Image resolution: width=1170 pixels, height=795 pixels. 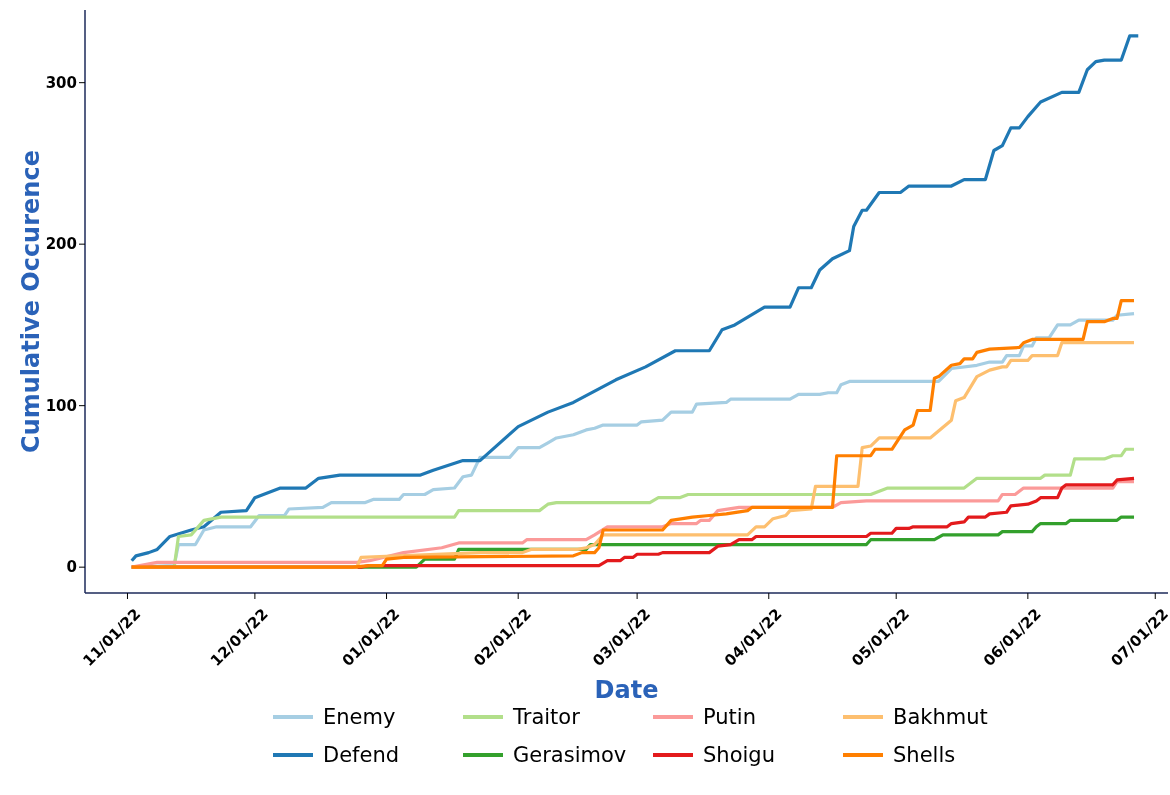 What do you see at coordinates (30, 301) in the screenshot?
I see `y-axis-title: Cumulative Occurence` at bounding box center [30, 301].